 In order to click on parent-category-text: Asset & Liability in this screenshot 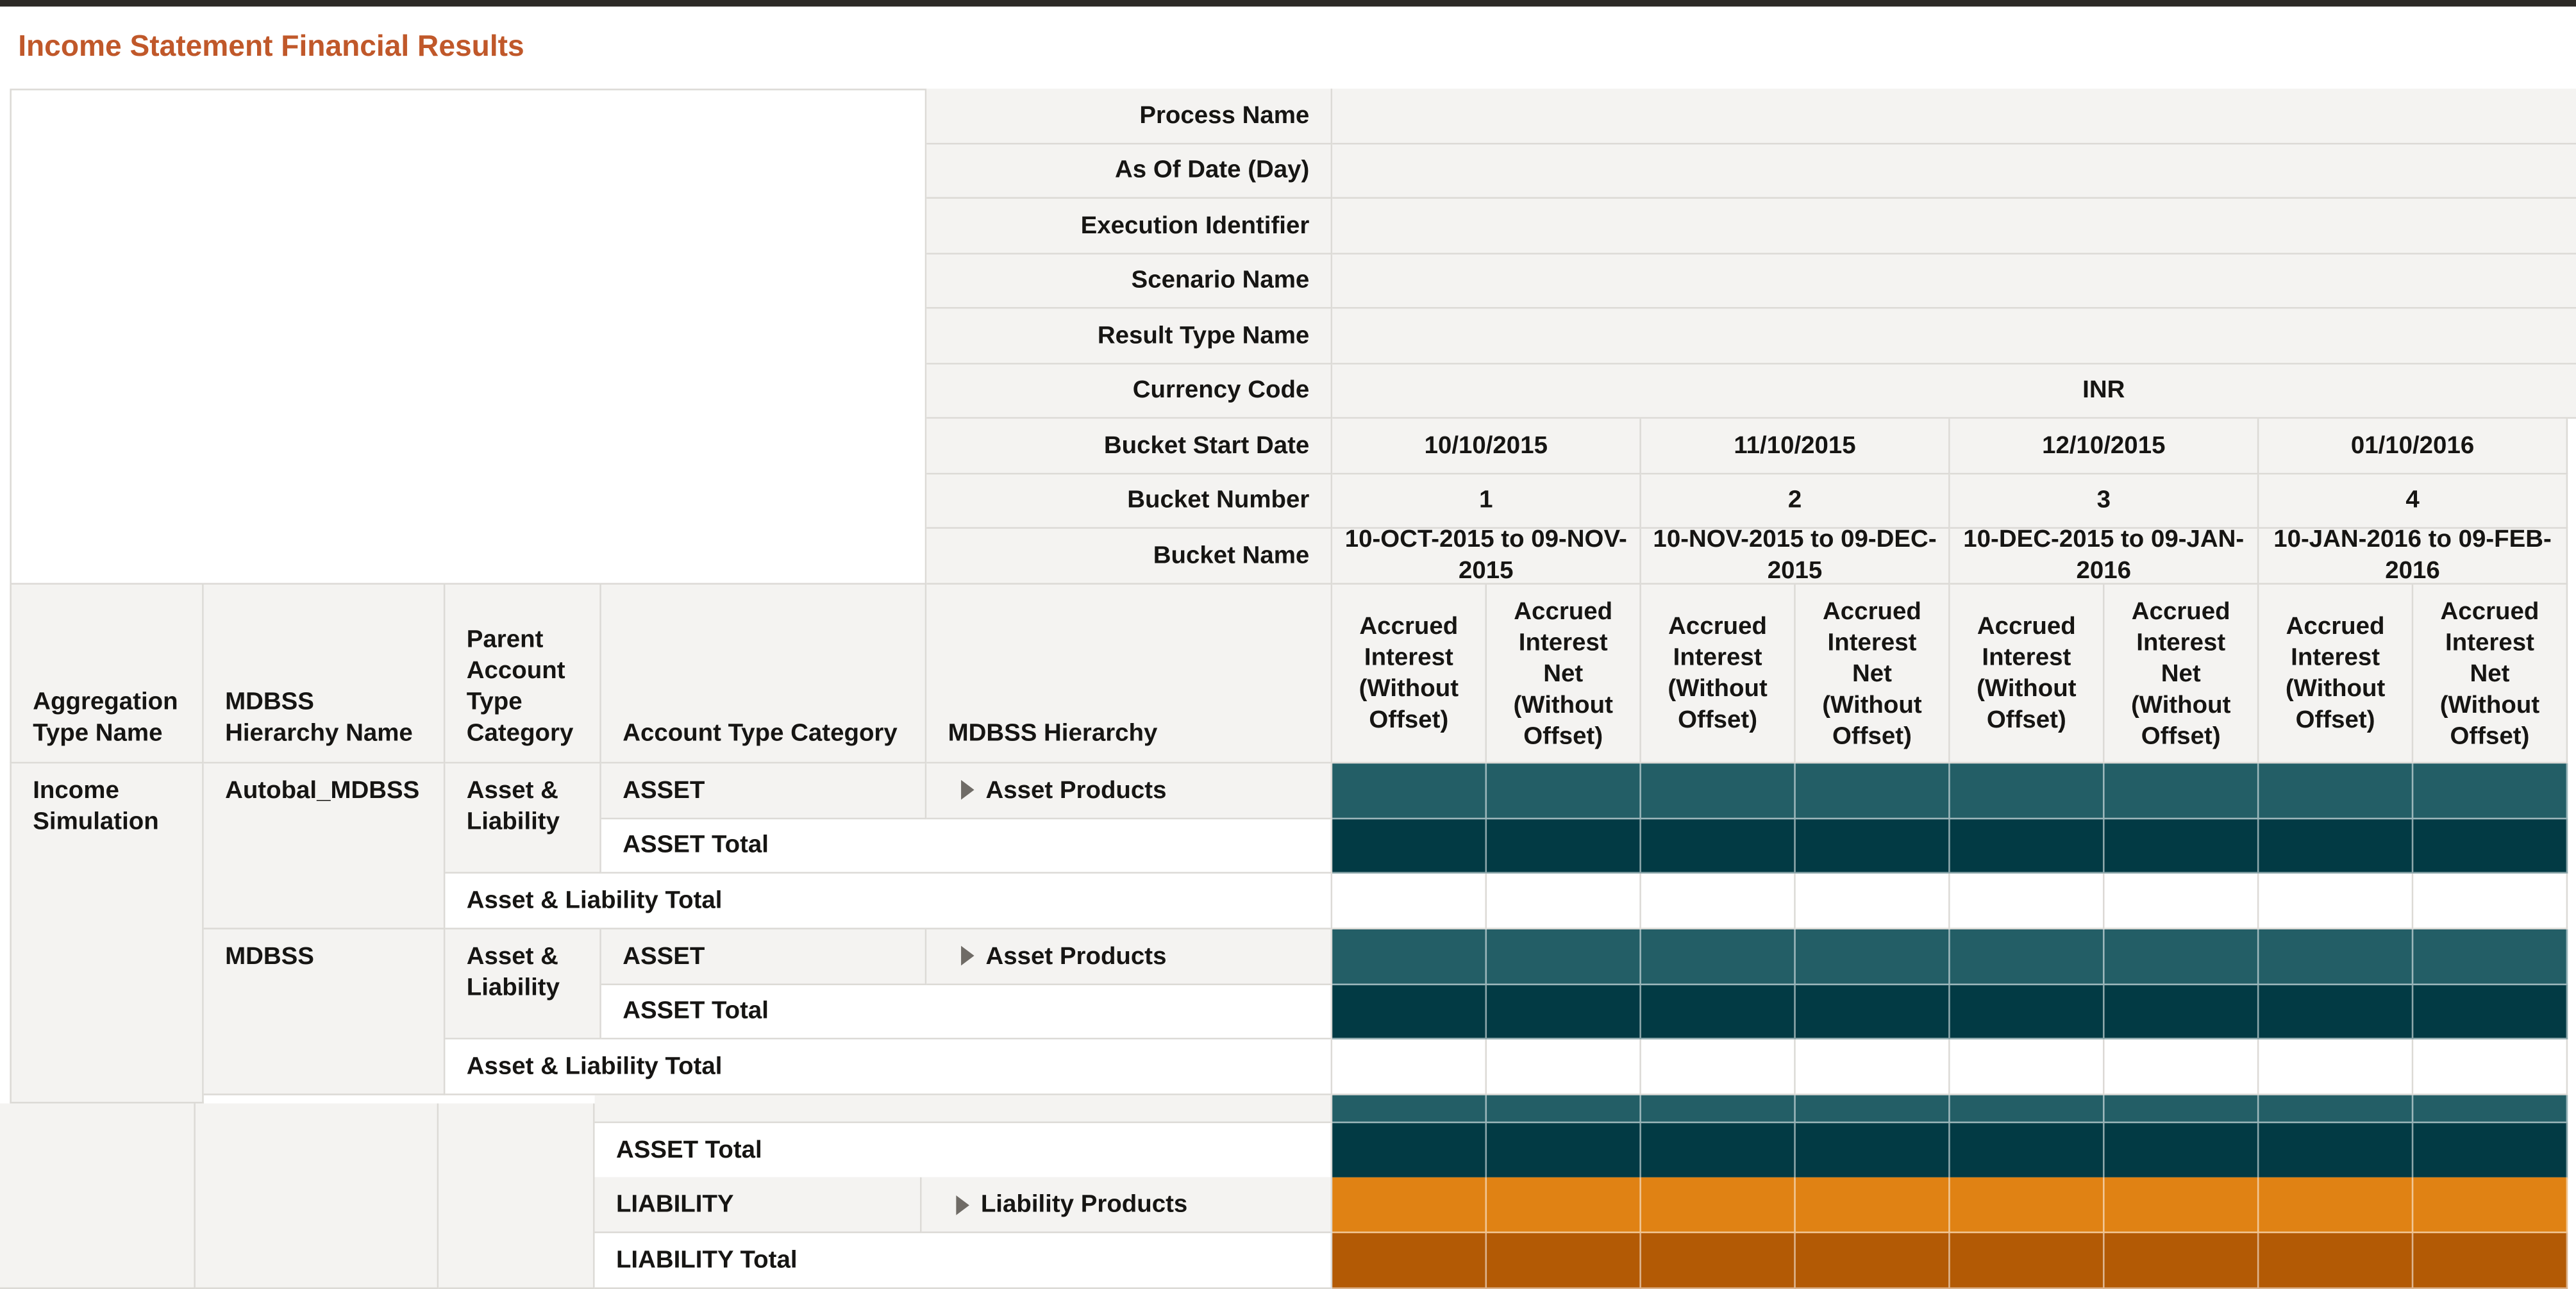, I will do `click(513, 972)`.